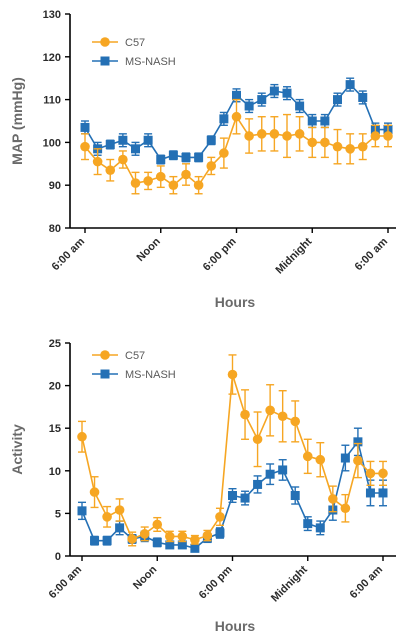 The width and height of the screenshot is (404, 639). What do you see at coordinates (150, 62) in the screenshot?
I see `legend-label: MS-NASH` at bounding box center [150, 62].